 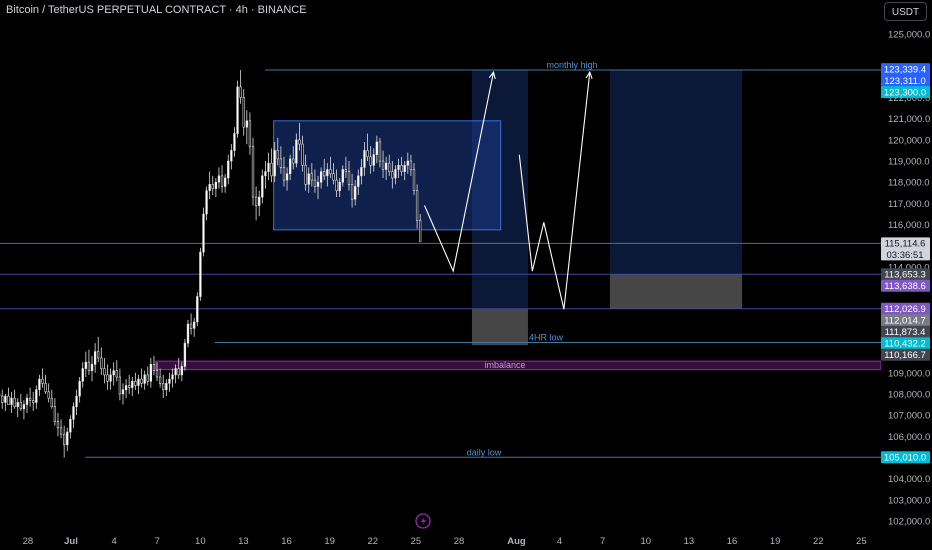 I want to click on price-tick-label: 106,000.0, so click(x=909, y=437).